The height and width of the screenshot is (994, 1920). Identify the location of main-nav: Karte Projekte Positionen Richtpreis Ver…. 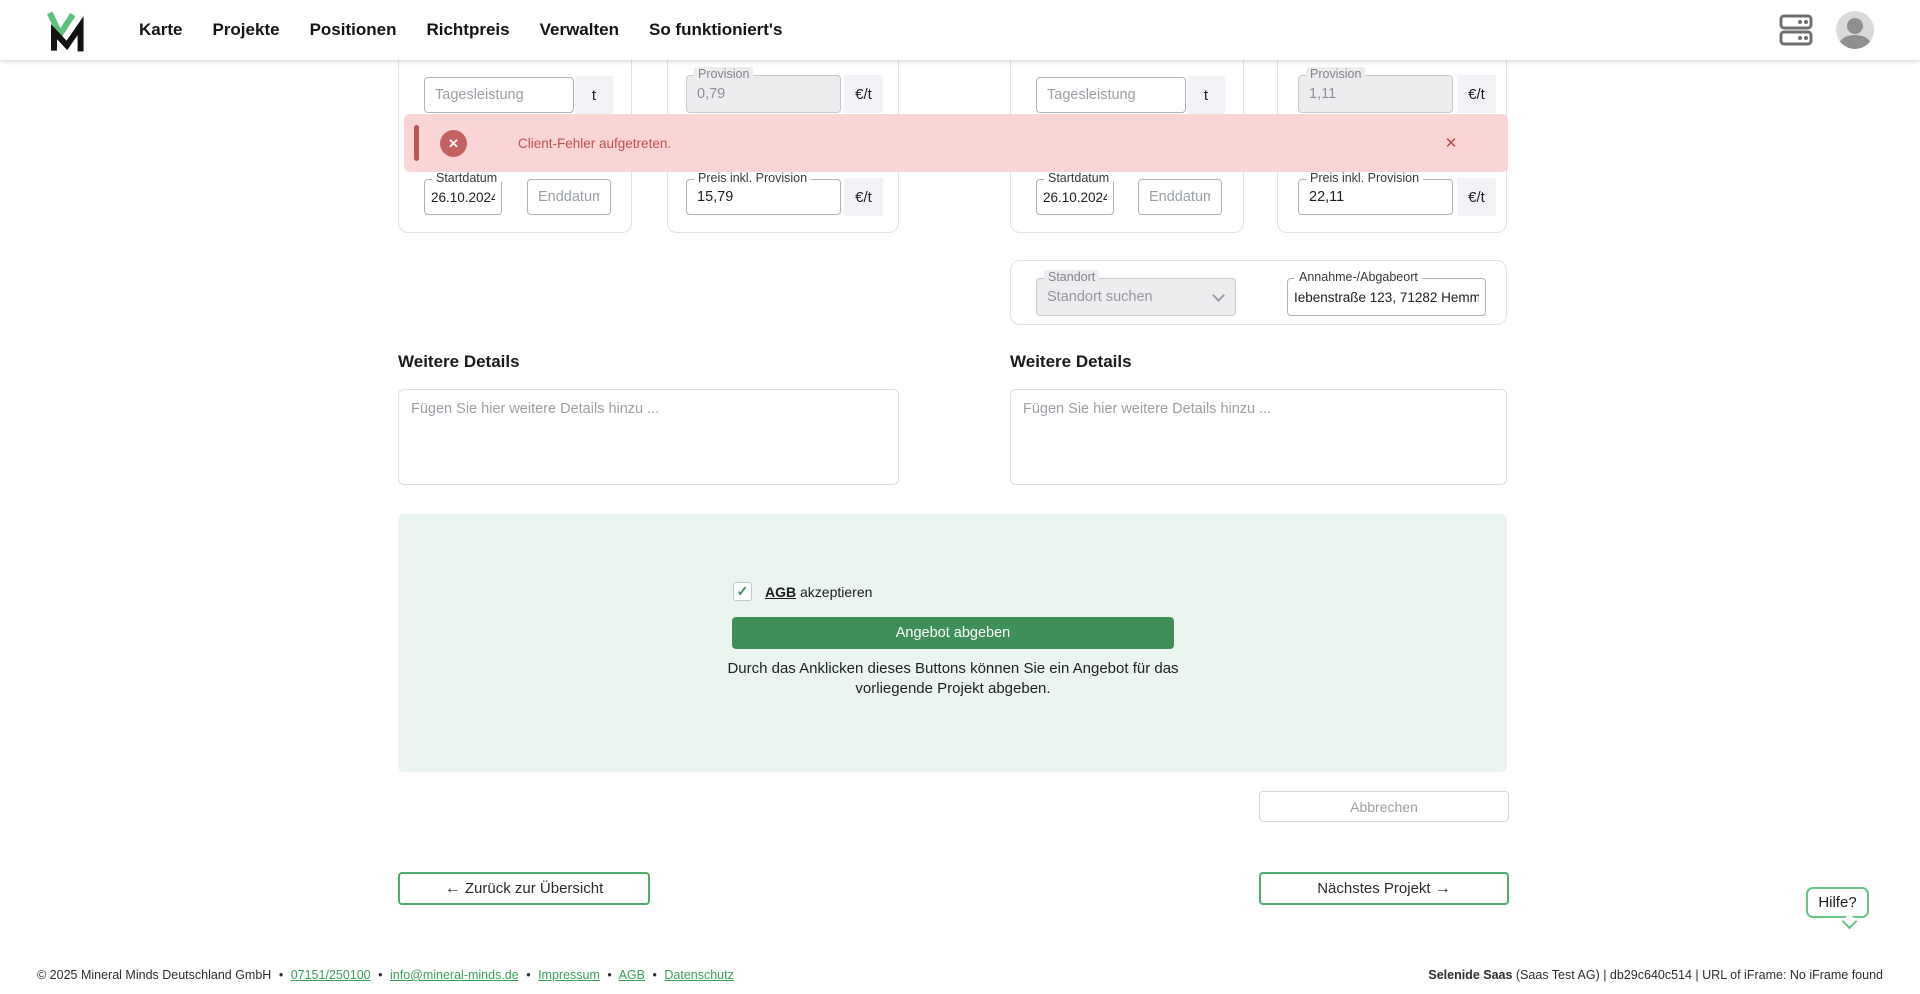
(460, 30).